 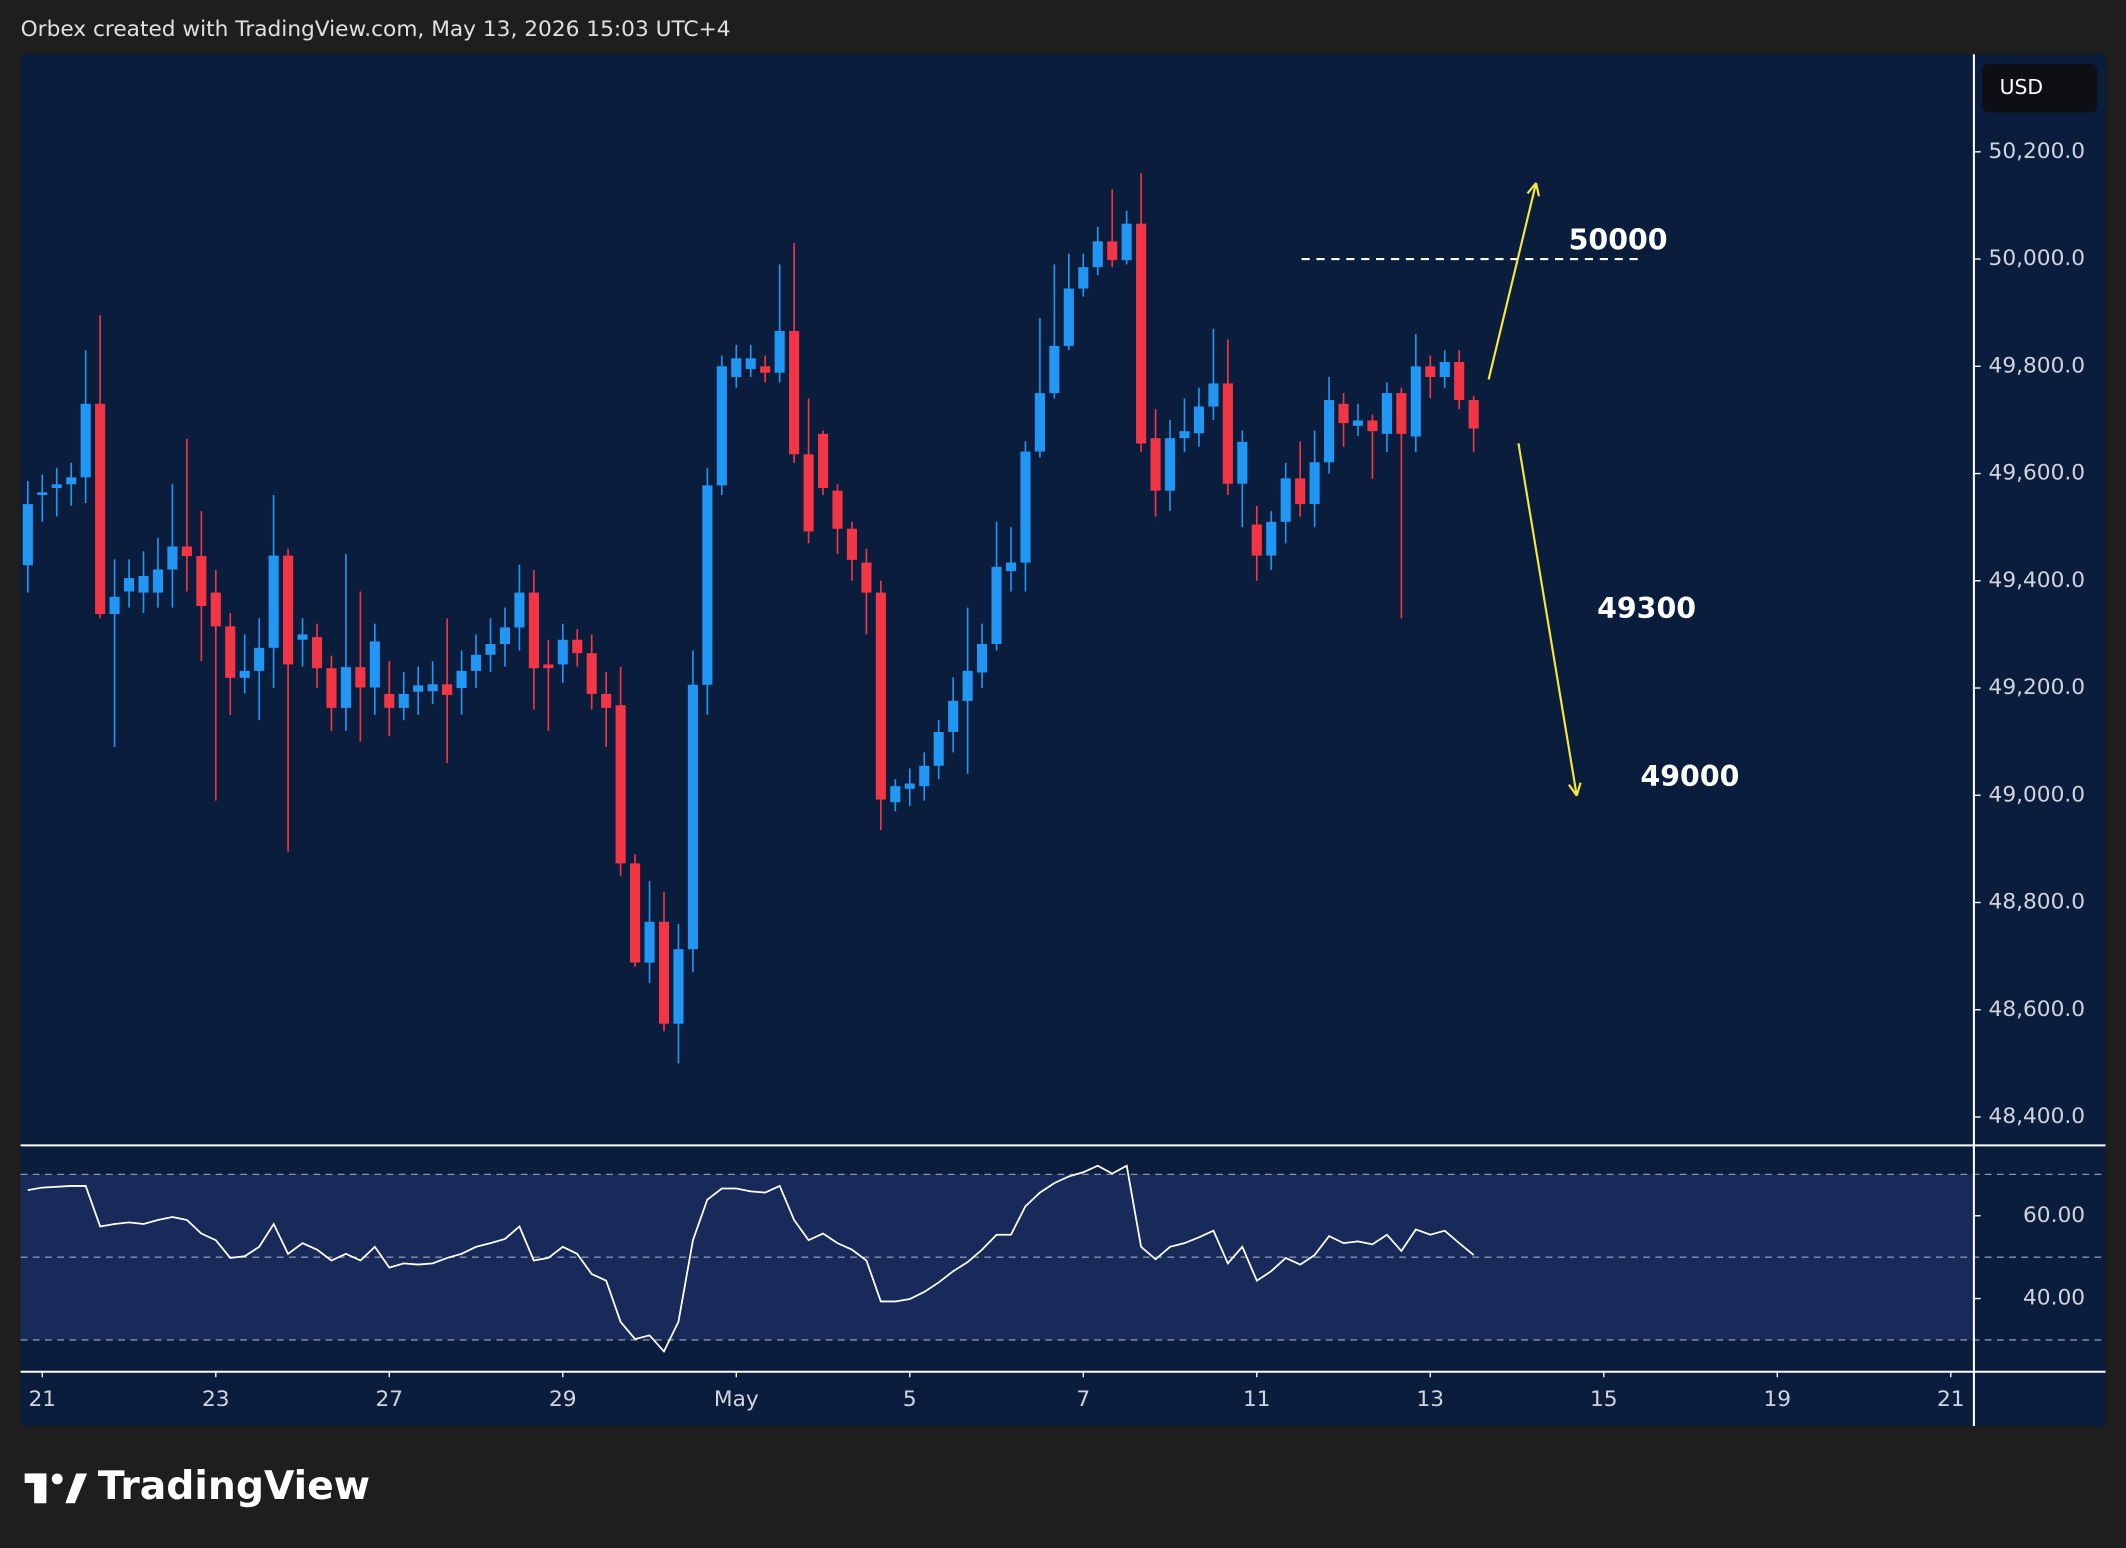 I want to click on x-tick-label: 27, so click(x=390, y=1399).